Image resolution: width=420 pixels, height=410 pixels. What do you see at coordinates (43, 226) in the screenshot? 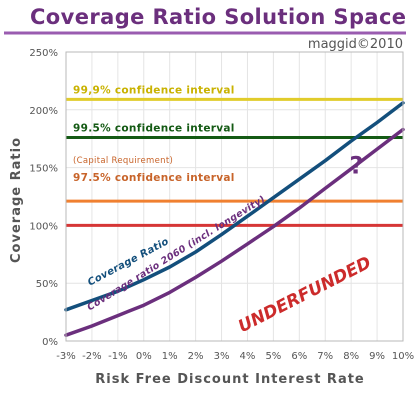
I see `y-tick-label: 100%` at bounding box center [43, 226].